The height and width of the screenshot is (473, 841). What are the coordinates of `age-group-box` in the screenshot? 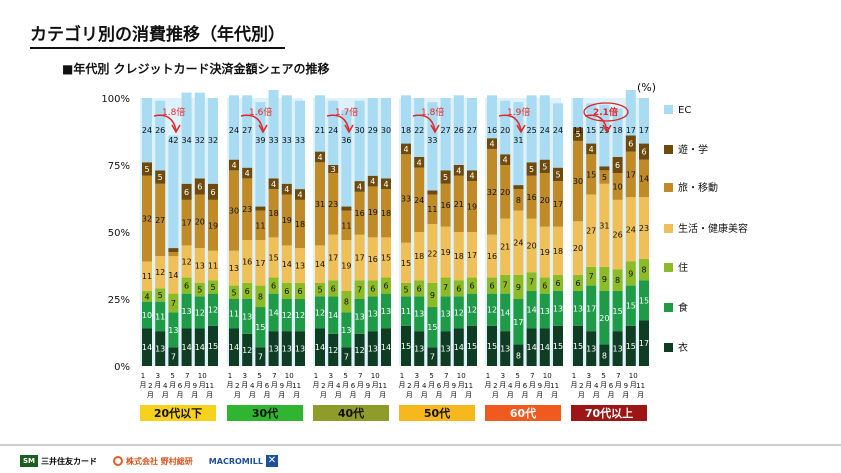 It's located at (351, 413).